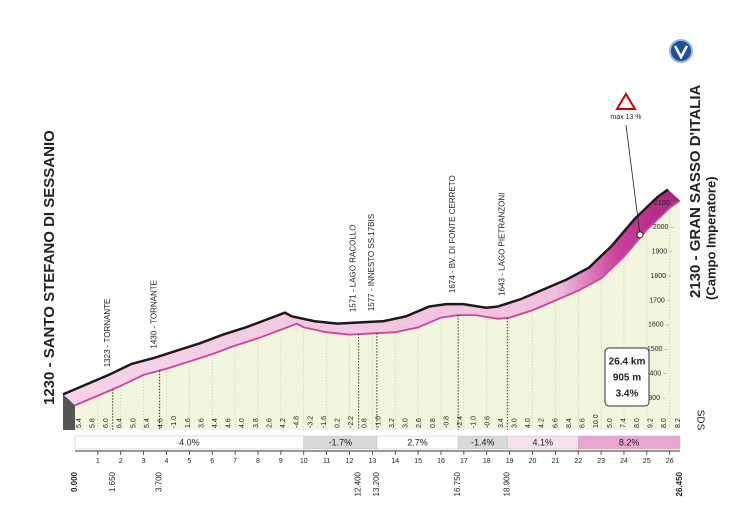  What do you see at coordinates (610, 423) in the screenshot?
I see `gradient-label: 5.0` at bounding box center [610, 423].